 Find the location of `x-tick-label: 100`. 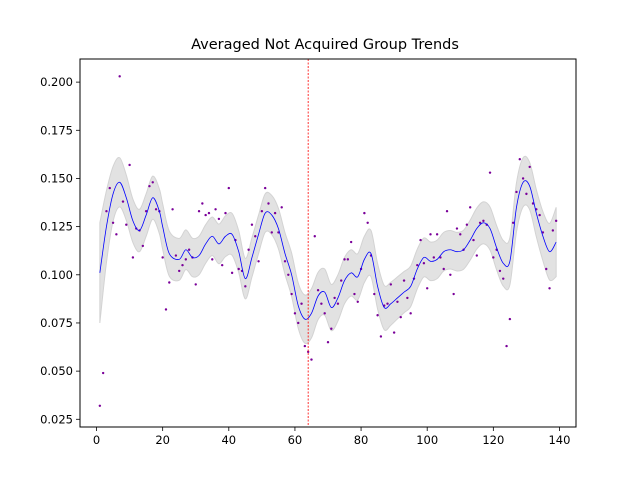

x-tick-label: 100 is located at coordinates (427, 440).